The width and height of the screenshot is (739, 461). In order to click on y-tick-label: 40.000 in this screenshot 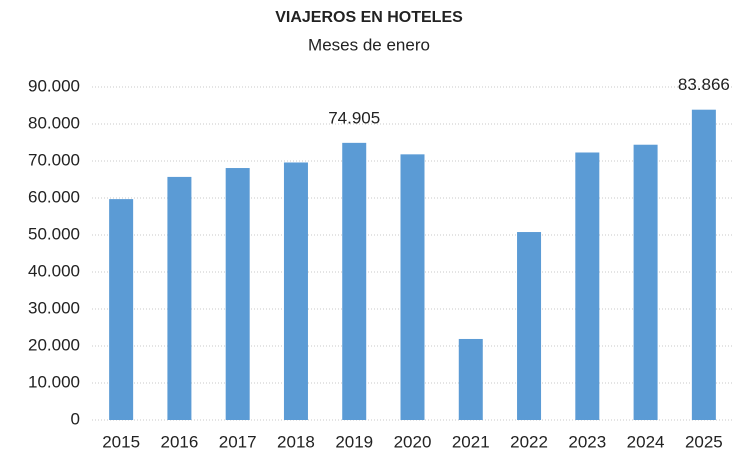, I will do `click(54, 270)`.